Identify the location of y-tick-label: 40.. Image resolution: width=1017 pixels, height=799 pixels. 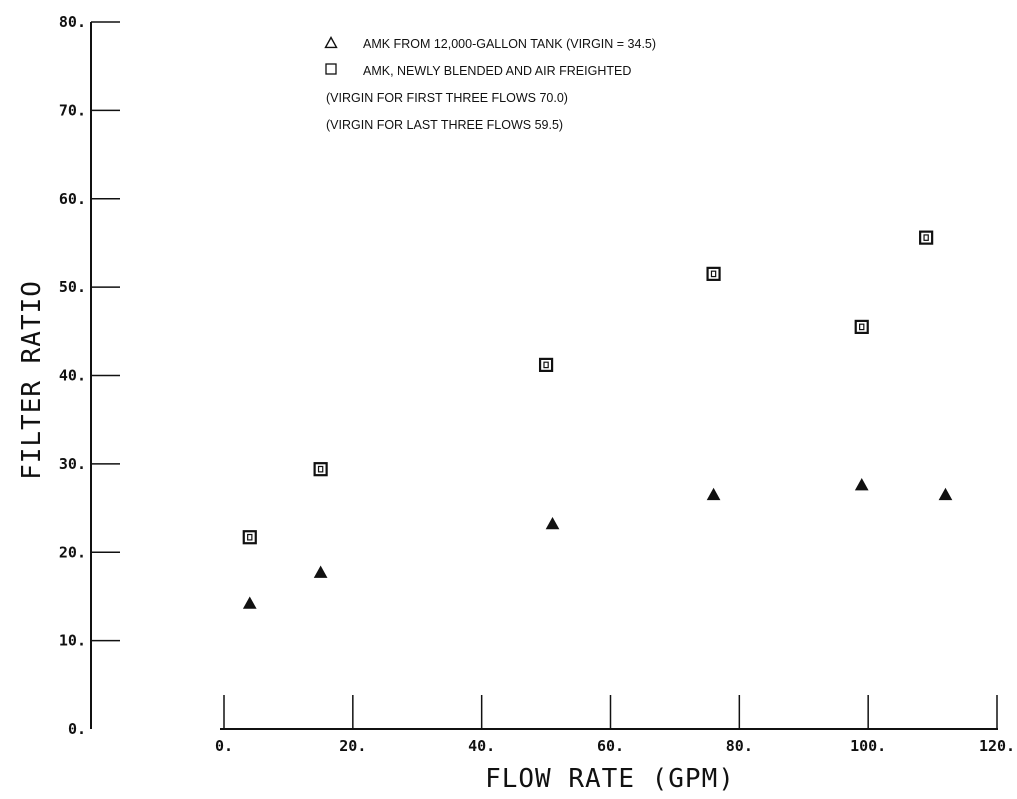
(72, 376).